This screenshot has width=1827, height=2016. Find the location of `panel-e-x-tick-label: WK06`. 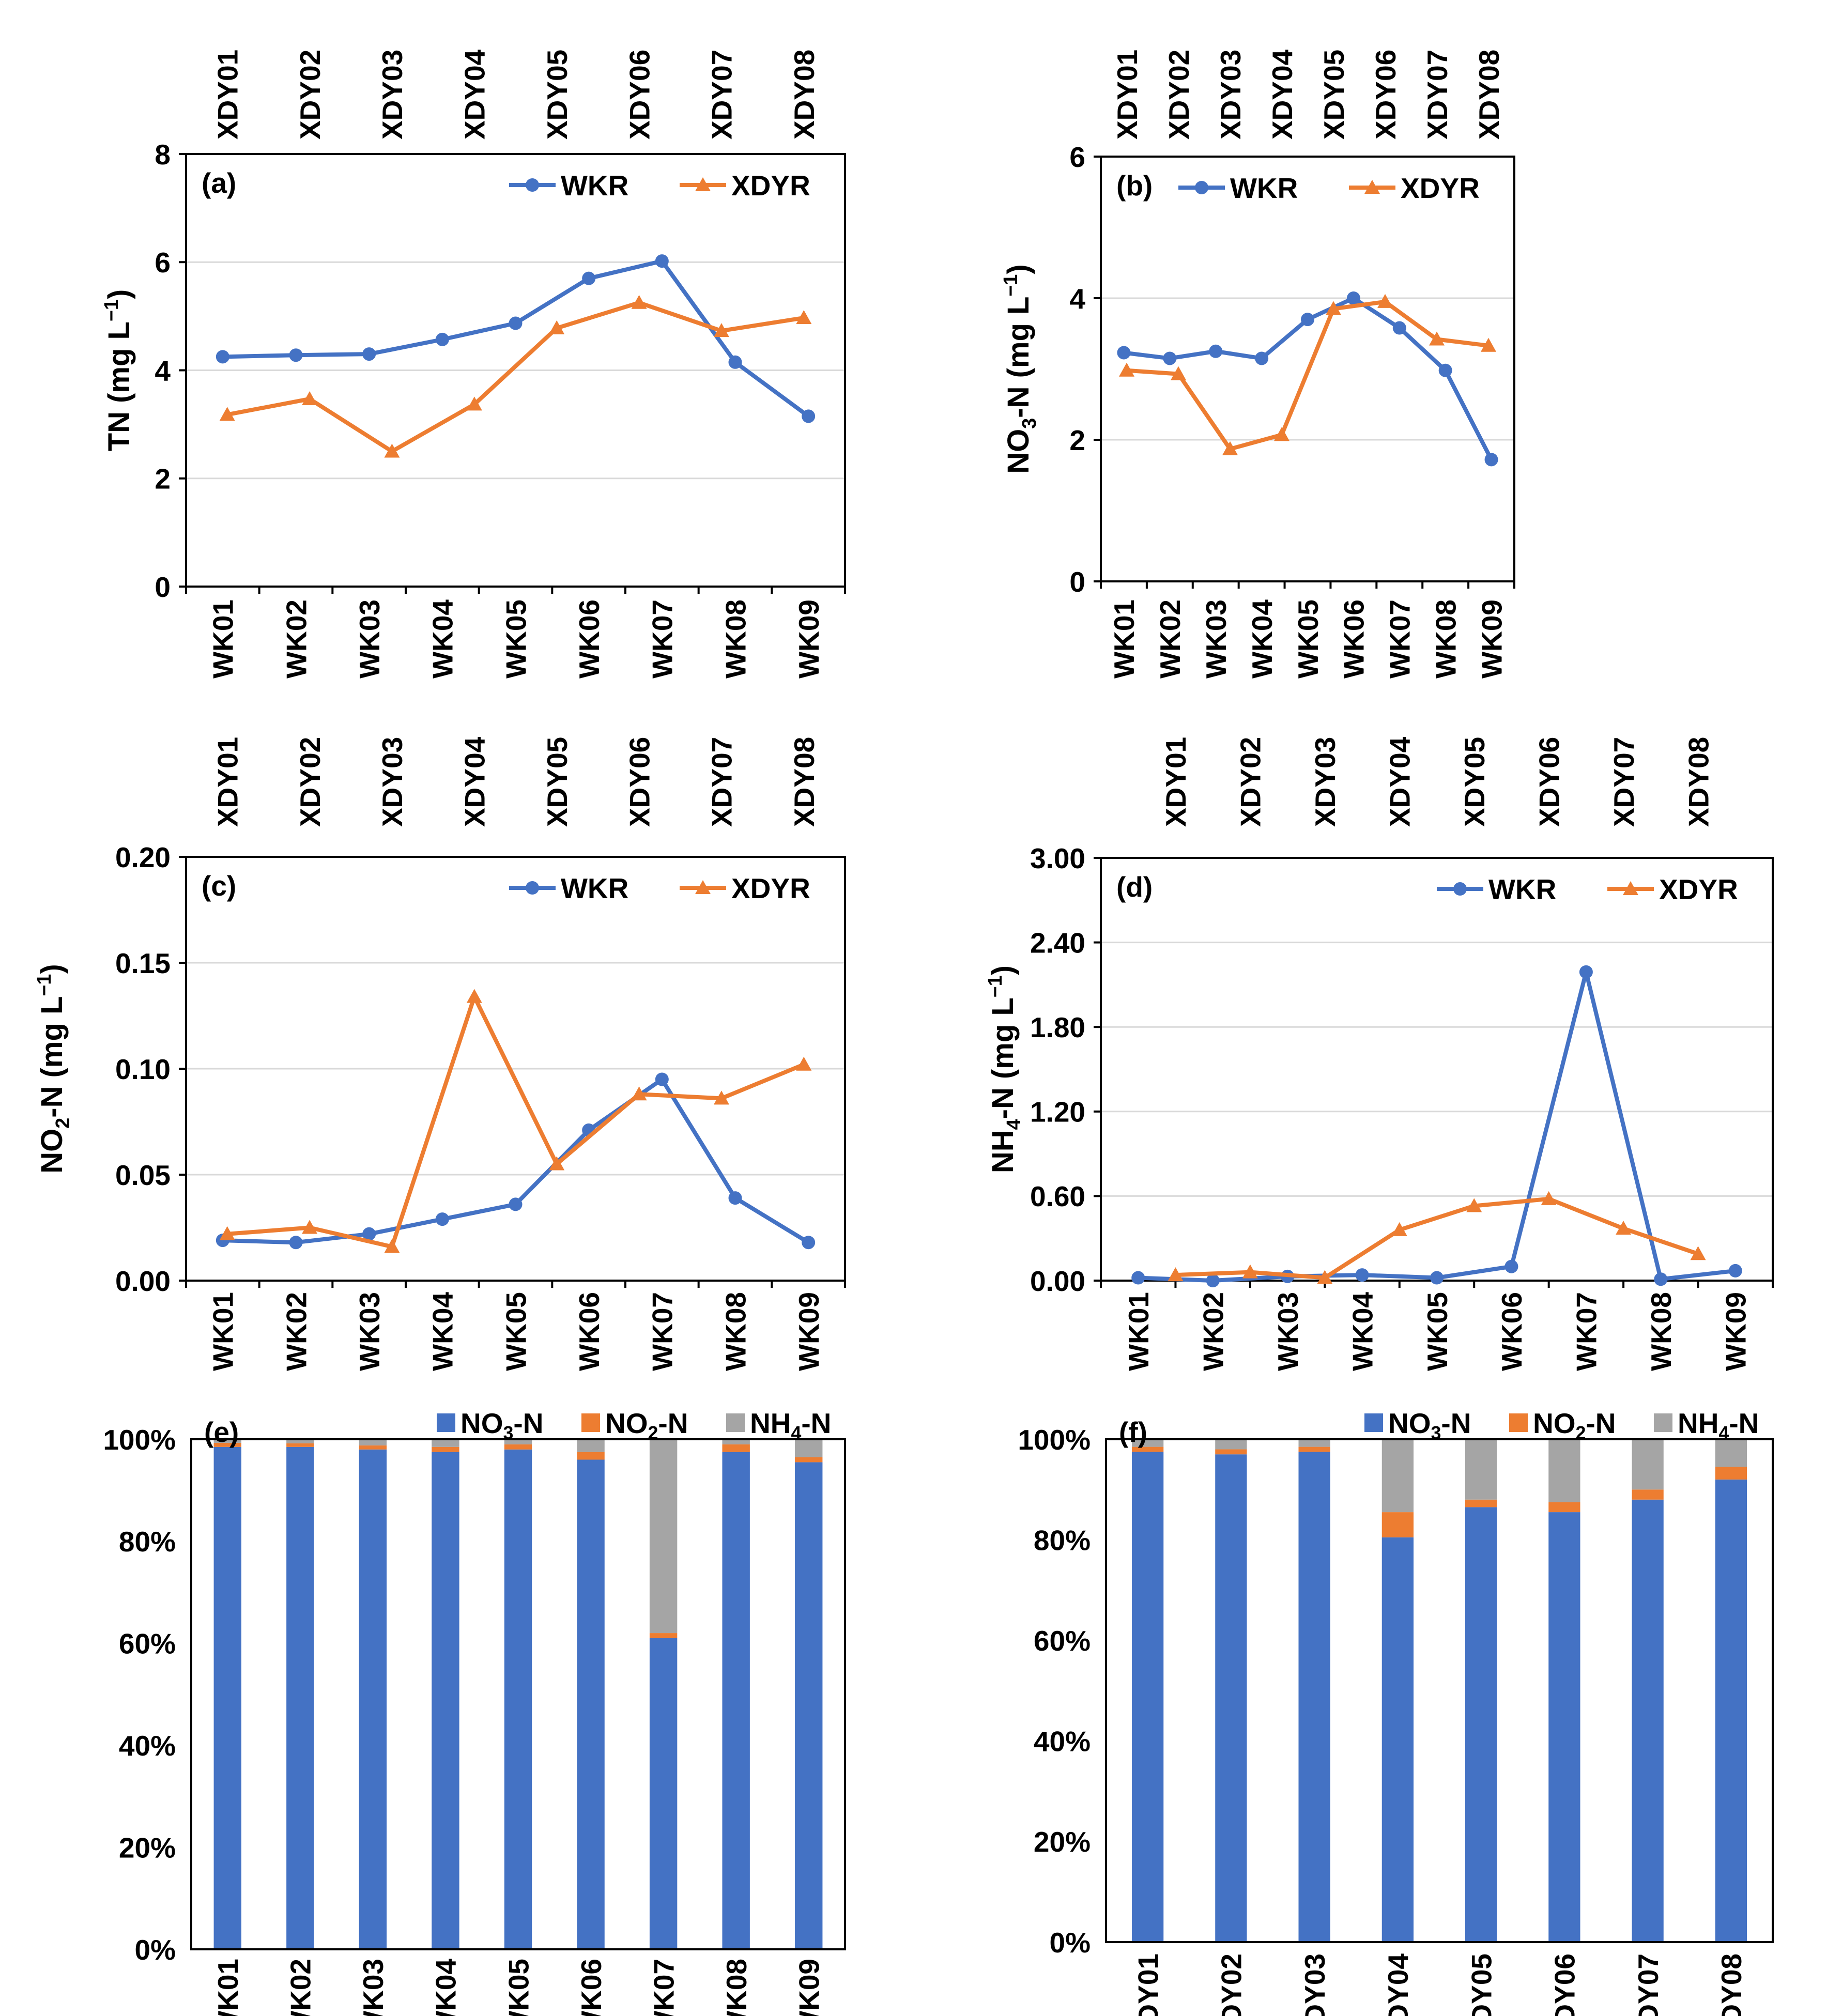

panel-e-x-tick-label: WK06 is located at coordinates (591, 1987).